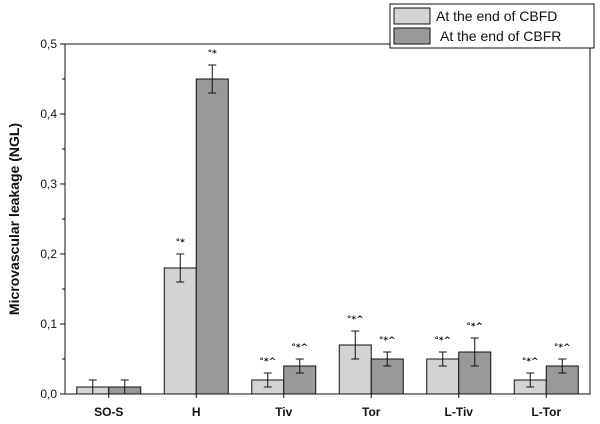 This screenshot has height=424, width=600. What do you see at coordinates (48, 44) in the screenshot?
I see `y-tick-label: 0,5` at bounding box center [48, 44].